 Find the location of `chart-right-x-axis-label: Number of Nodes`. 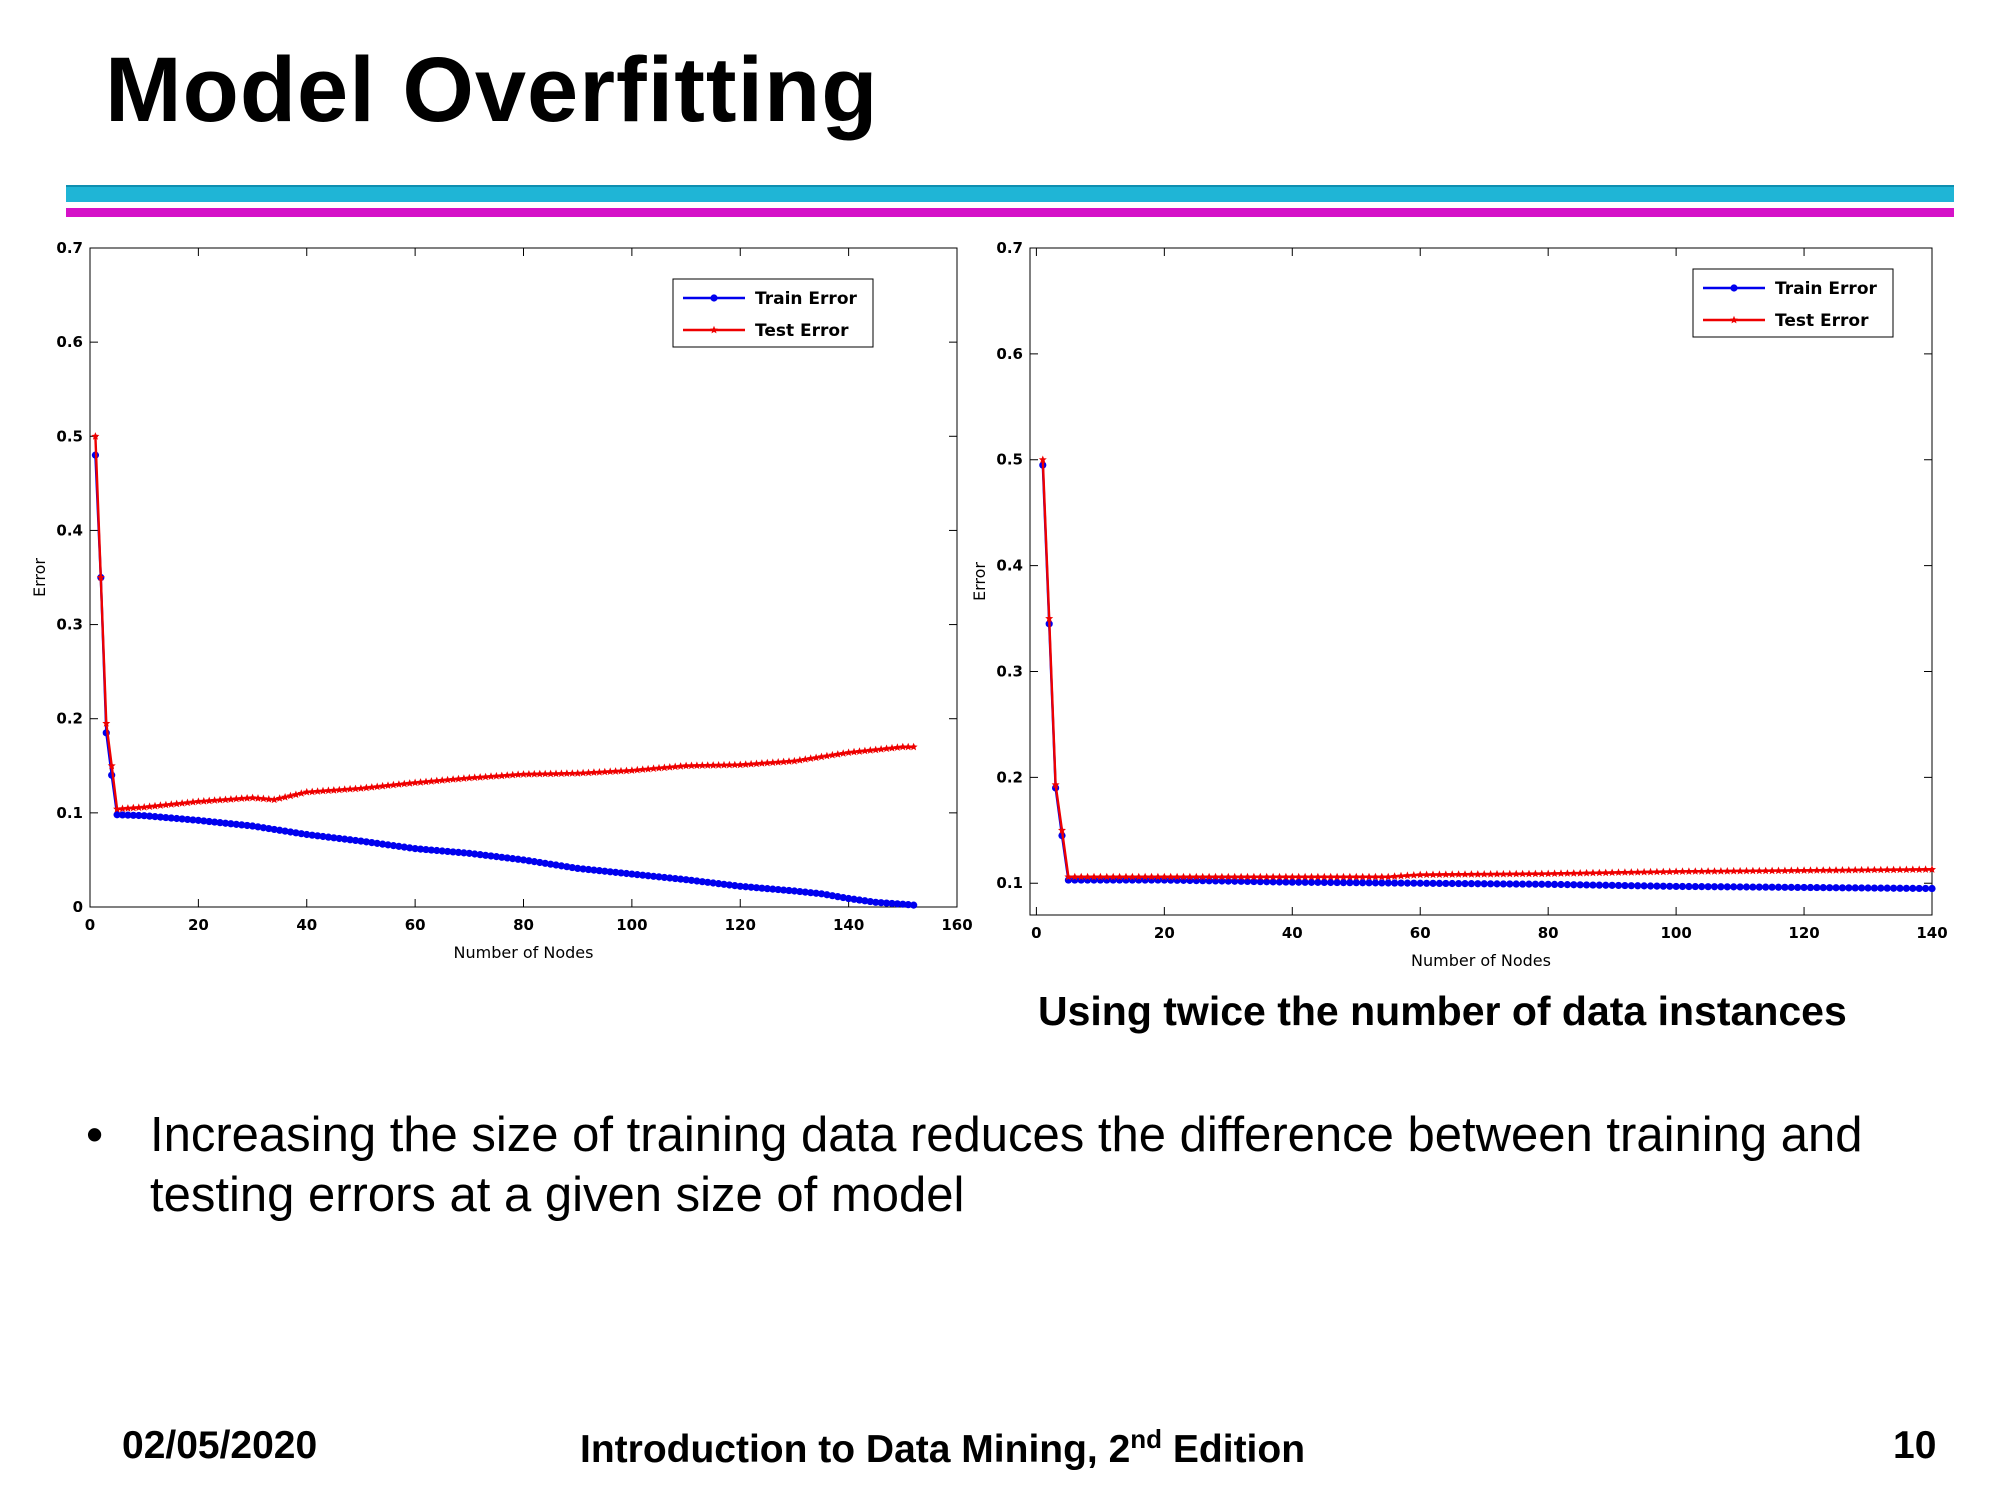

chart-right-x-axis-label: Number of Nodes is located at coordinates (1481, 960).